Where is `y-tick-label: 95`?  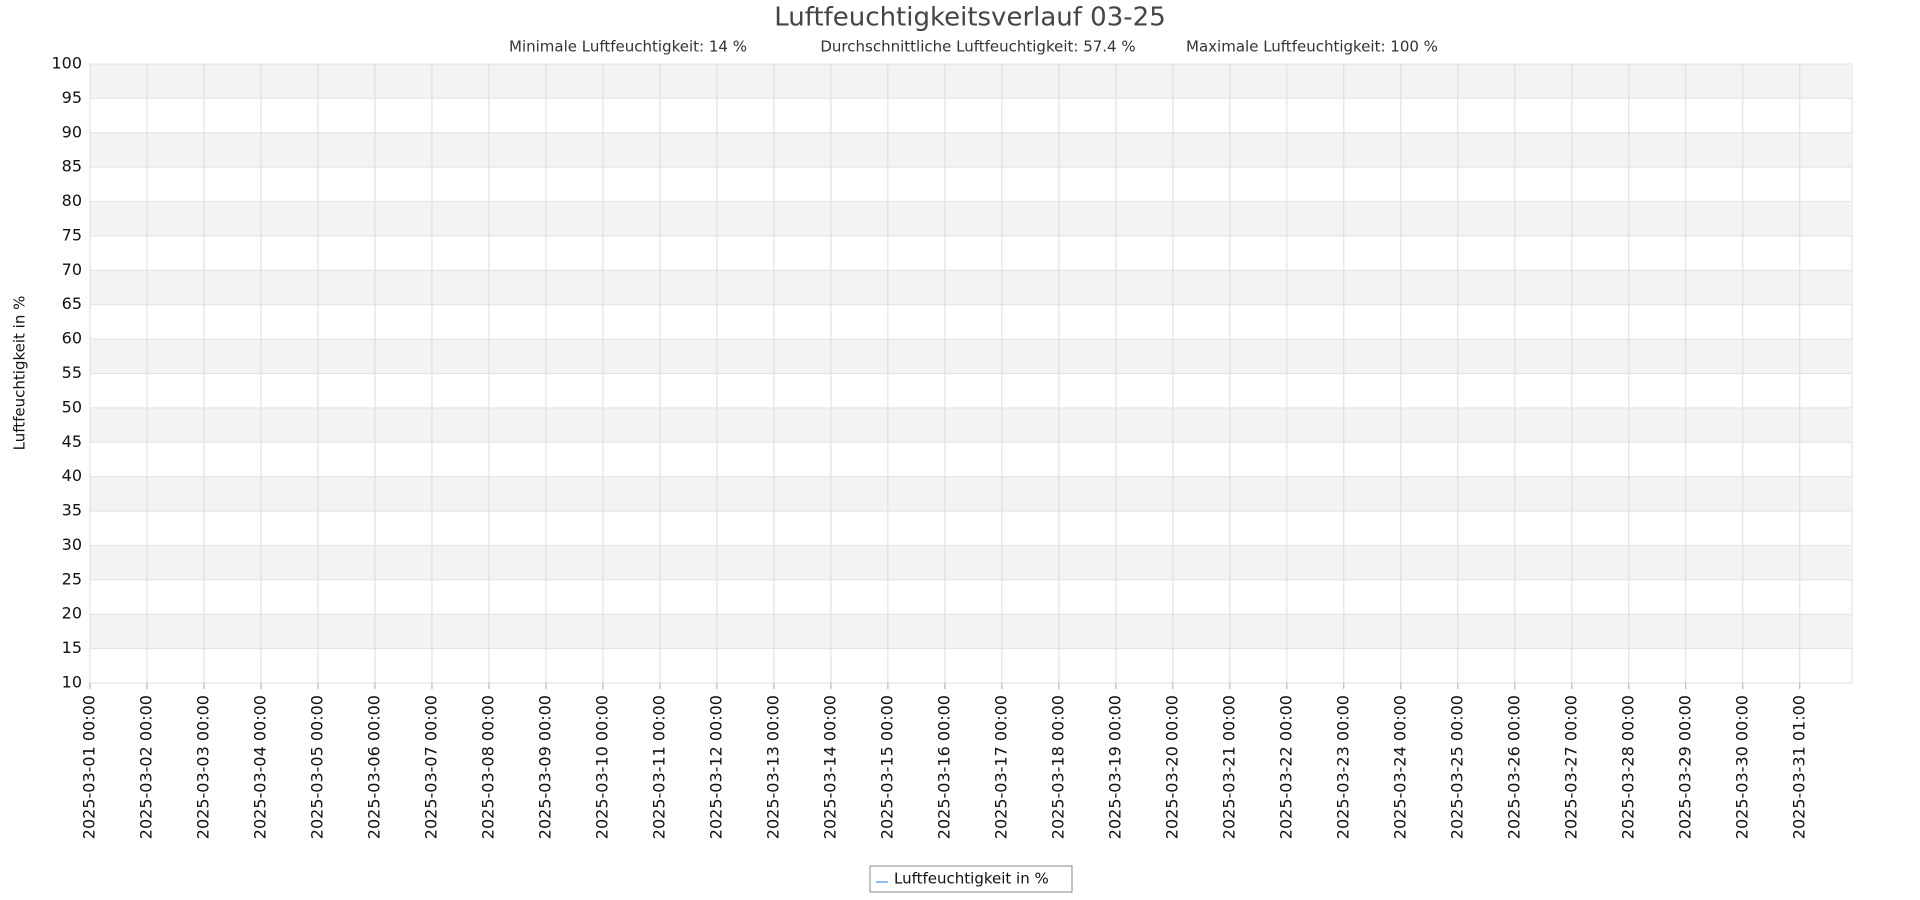 y-tick-label: 95 is located at coordinates (72, 97).